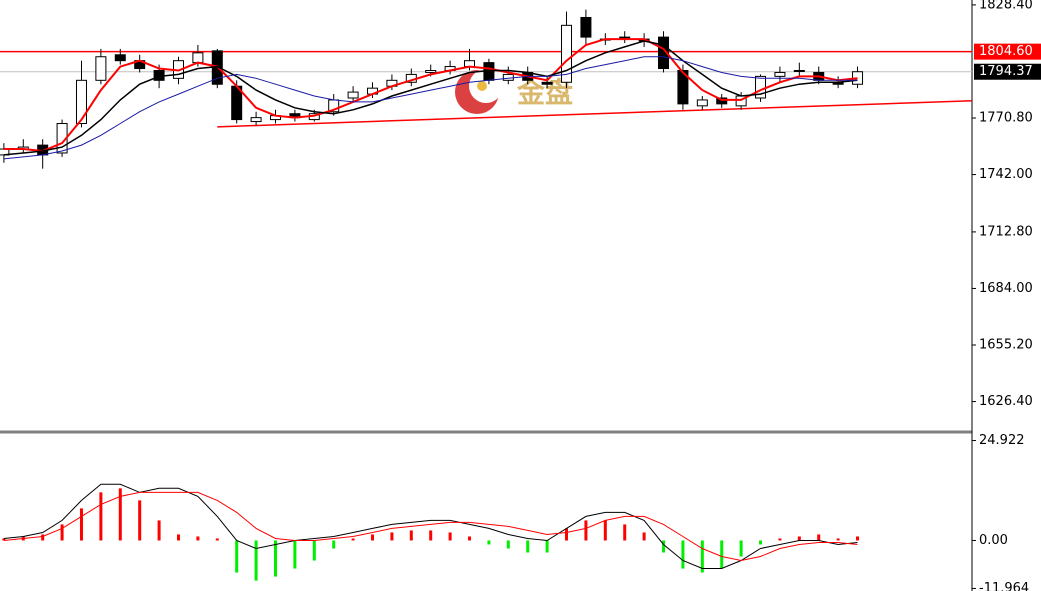  I want to click on y-tick-label: 1712.80, so click(1006, 231).